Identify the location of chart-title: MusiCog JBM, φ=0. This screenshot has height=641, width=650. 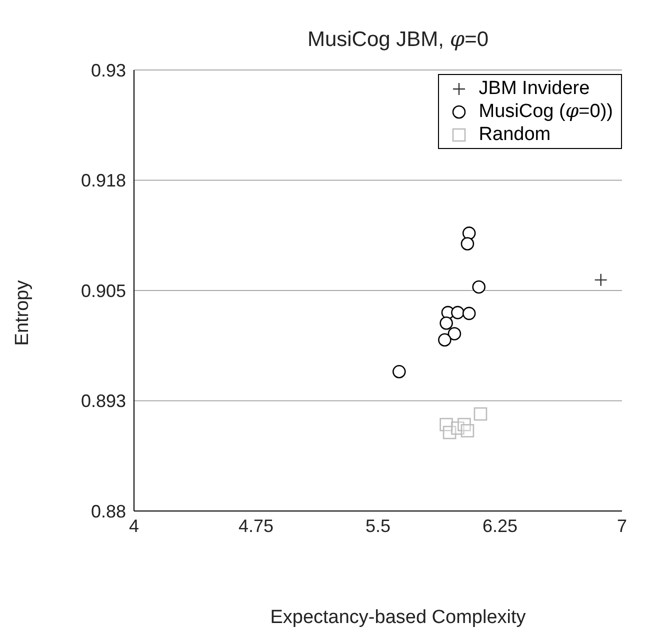
(398, 39).